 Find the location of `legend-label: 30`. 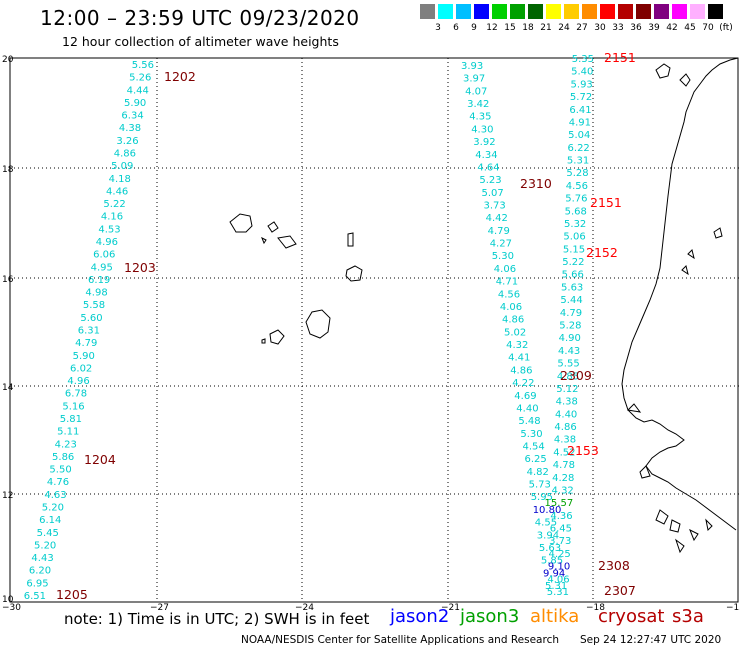

legend-label: 30 is located at coordinates (600, 28).